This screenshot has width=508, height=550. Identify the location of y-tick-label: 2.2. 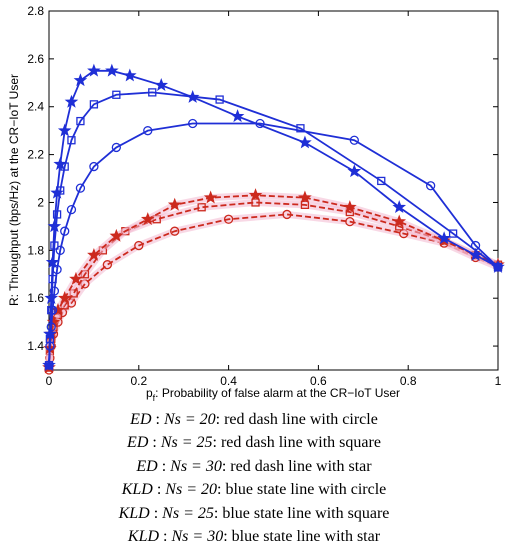
(35, 155).